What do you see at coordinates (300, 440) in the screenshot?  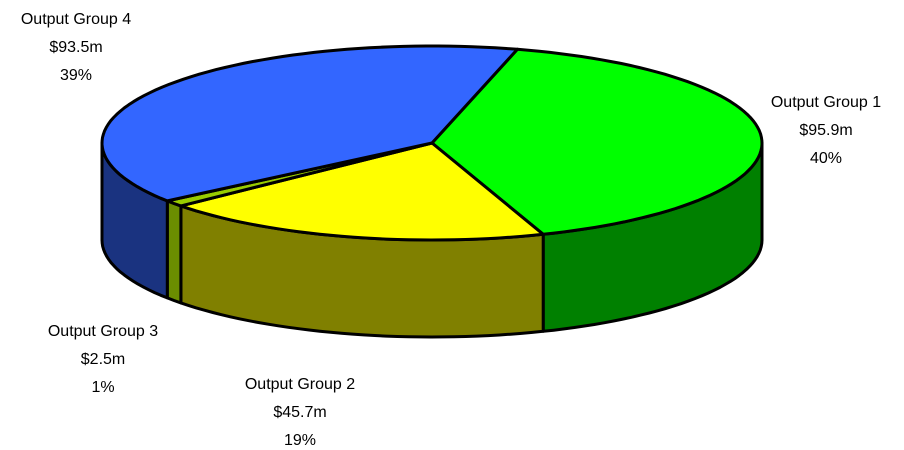 I see `percent-label: 19%` at bounding box center [300, 440].